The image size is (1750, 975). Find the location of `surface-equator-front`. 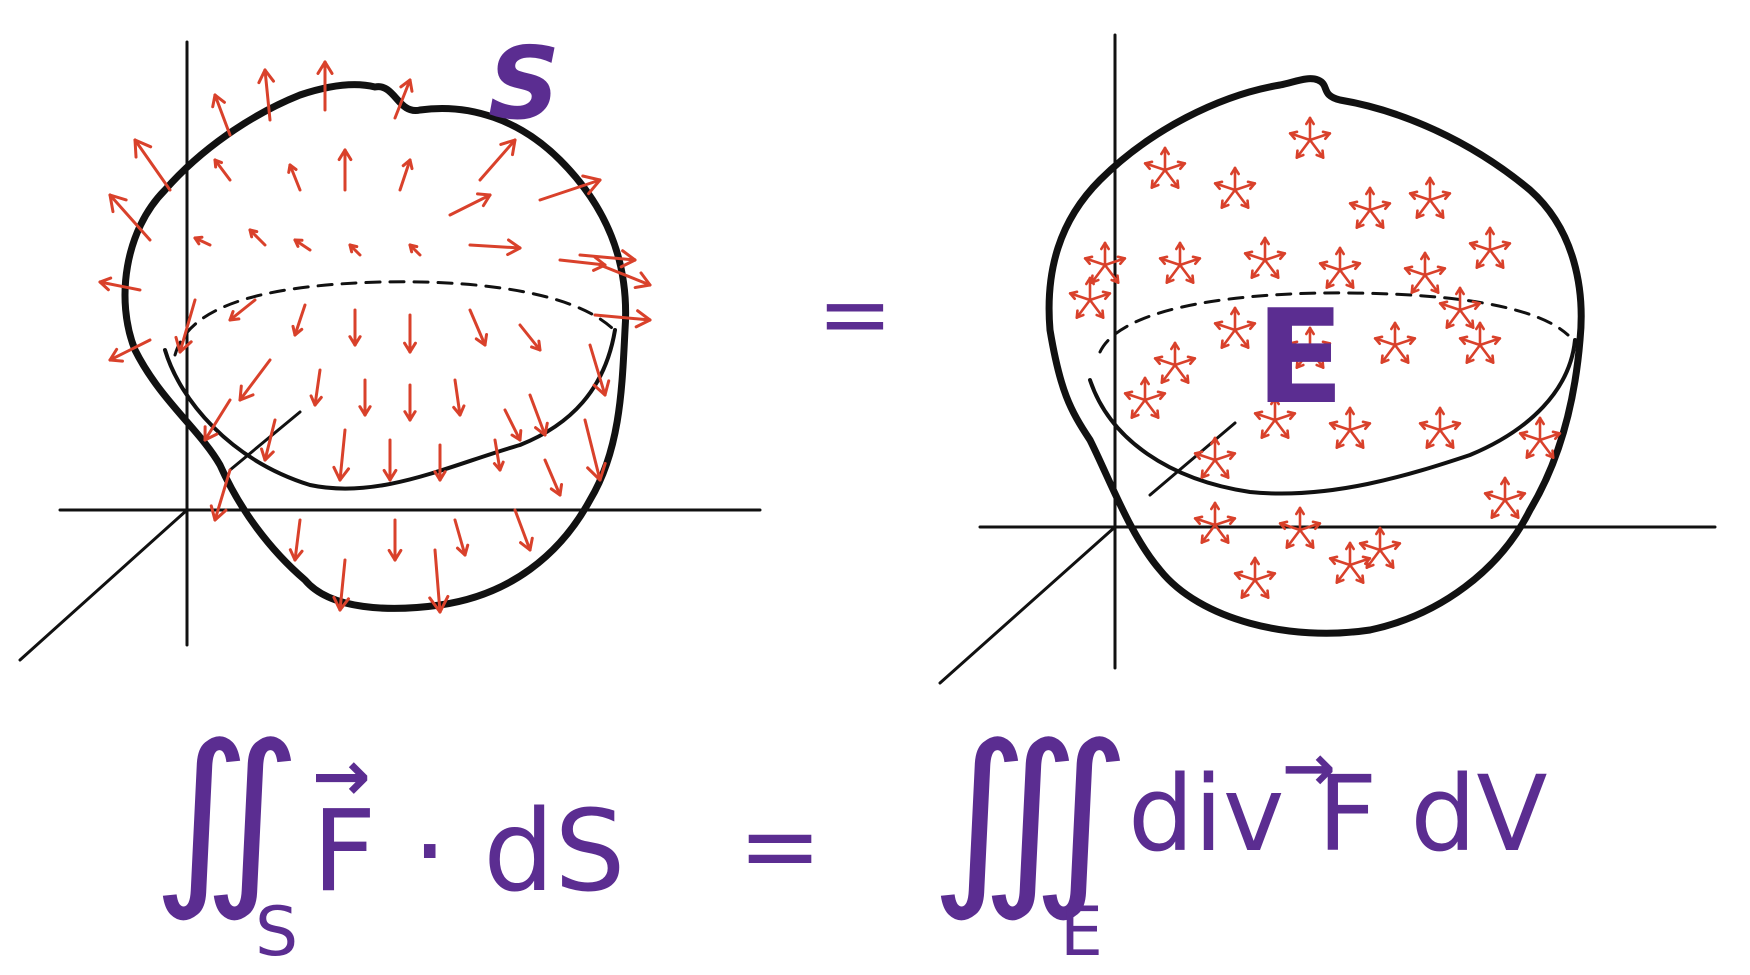

surface-equator-front is located at coordinates (390, 409).